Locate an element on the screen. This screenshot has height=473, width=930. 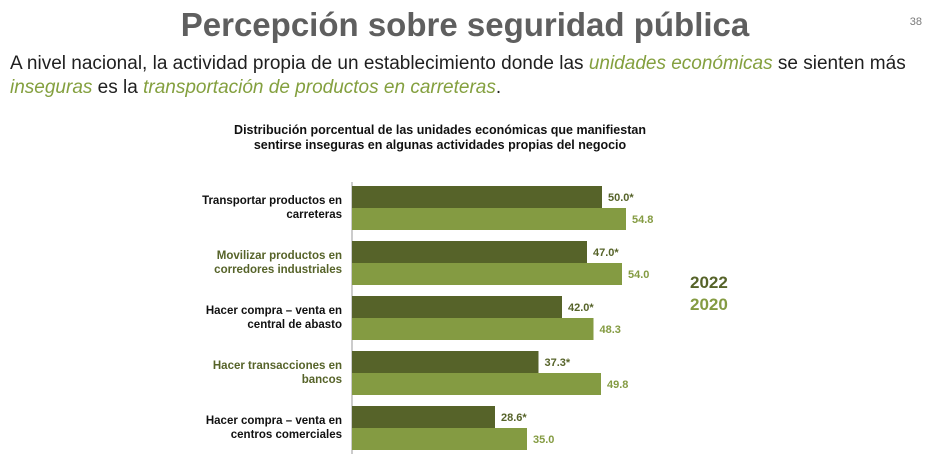
legend-entry-2020: 2020 is located at coordinates (709, 304).